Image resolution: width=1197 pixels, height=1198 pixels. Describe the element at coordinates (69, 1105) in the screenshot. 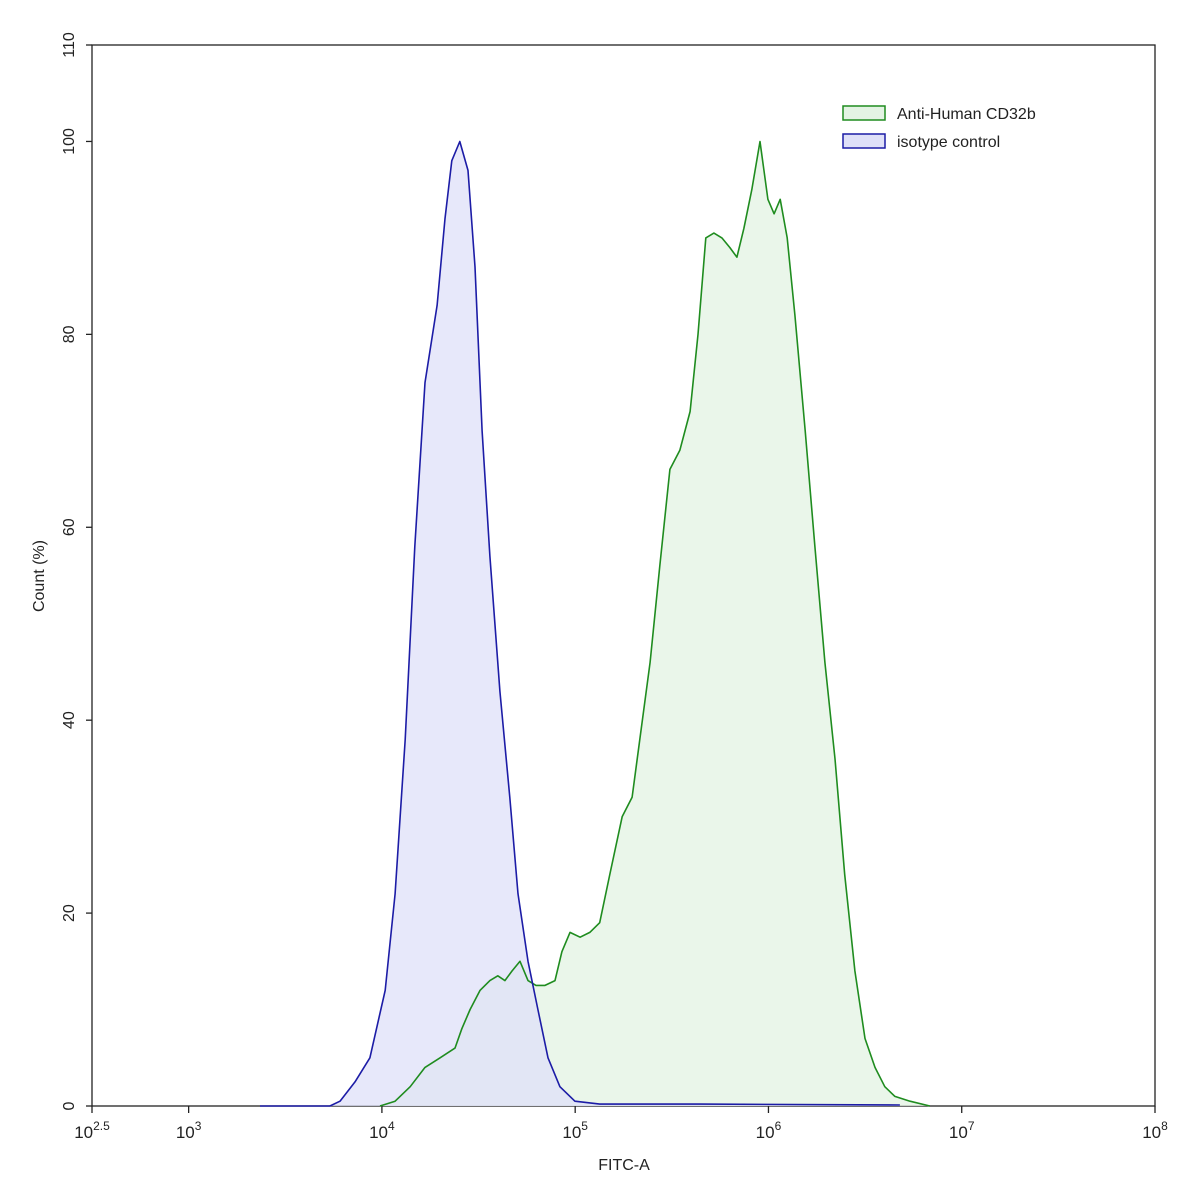

I see `y-tick-label: 0` at that location.